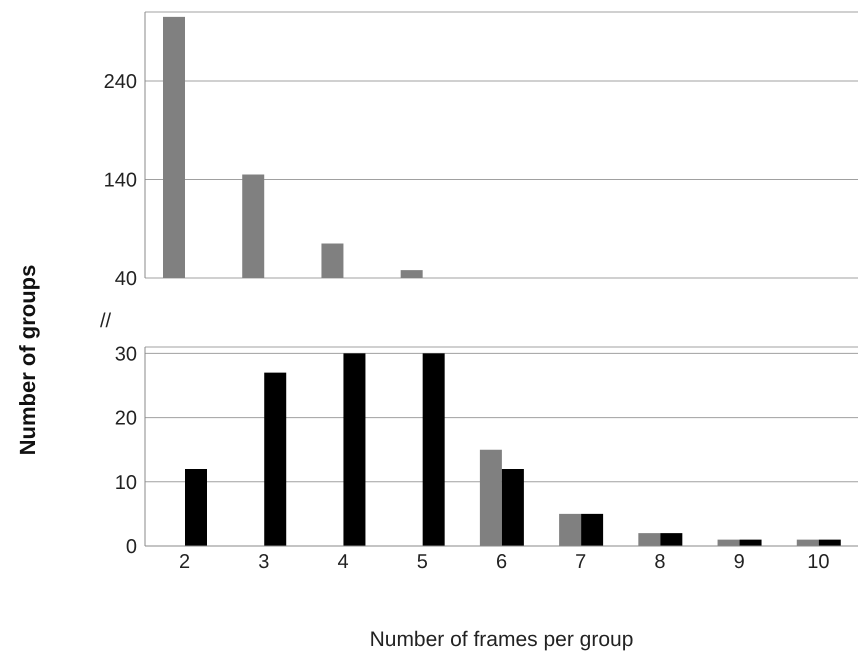  Describe the element at coordinates (502, 562) in the screenshot. I see `x-tick-label: 6` at that location.